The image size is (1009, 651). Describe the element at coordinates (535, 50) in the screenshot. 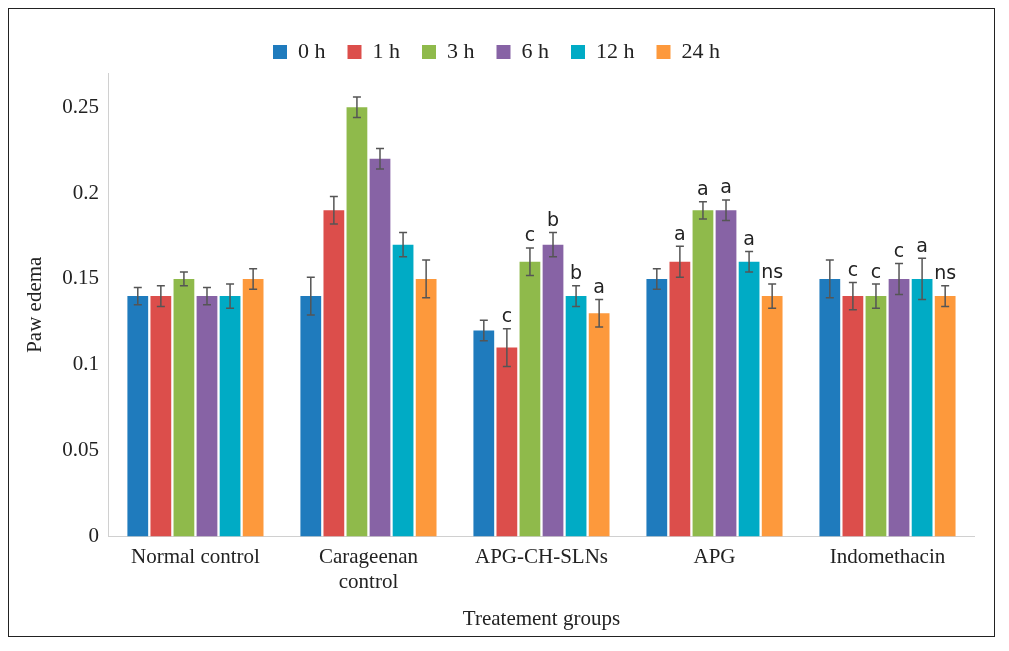

I see `legend-label: 6 h` at that location.